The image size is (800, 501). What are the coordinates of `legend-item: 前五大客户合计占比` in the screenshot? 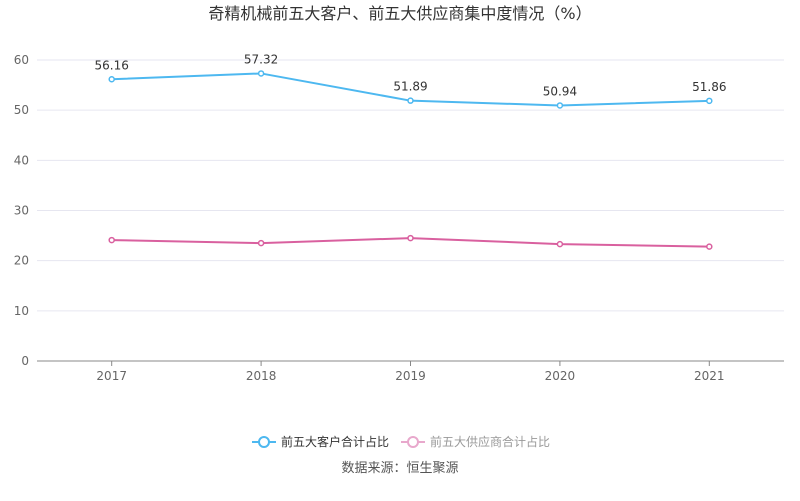 It's located at (320, 441).